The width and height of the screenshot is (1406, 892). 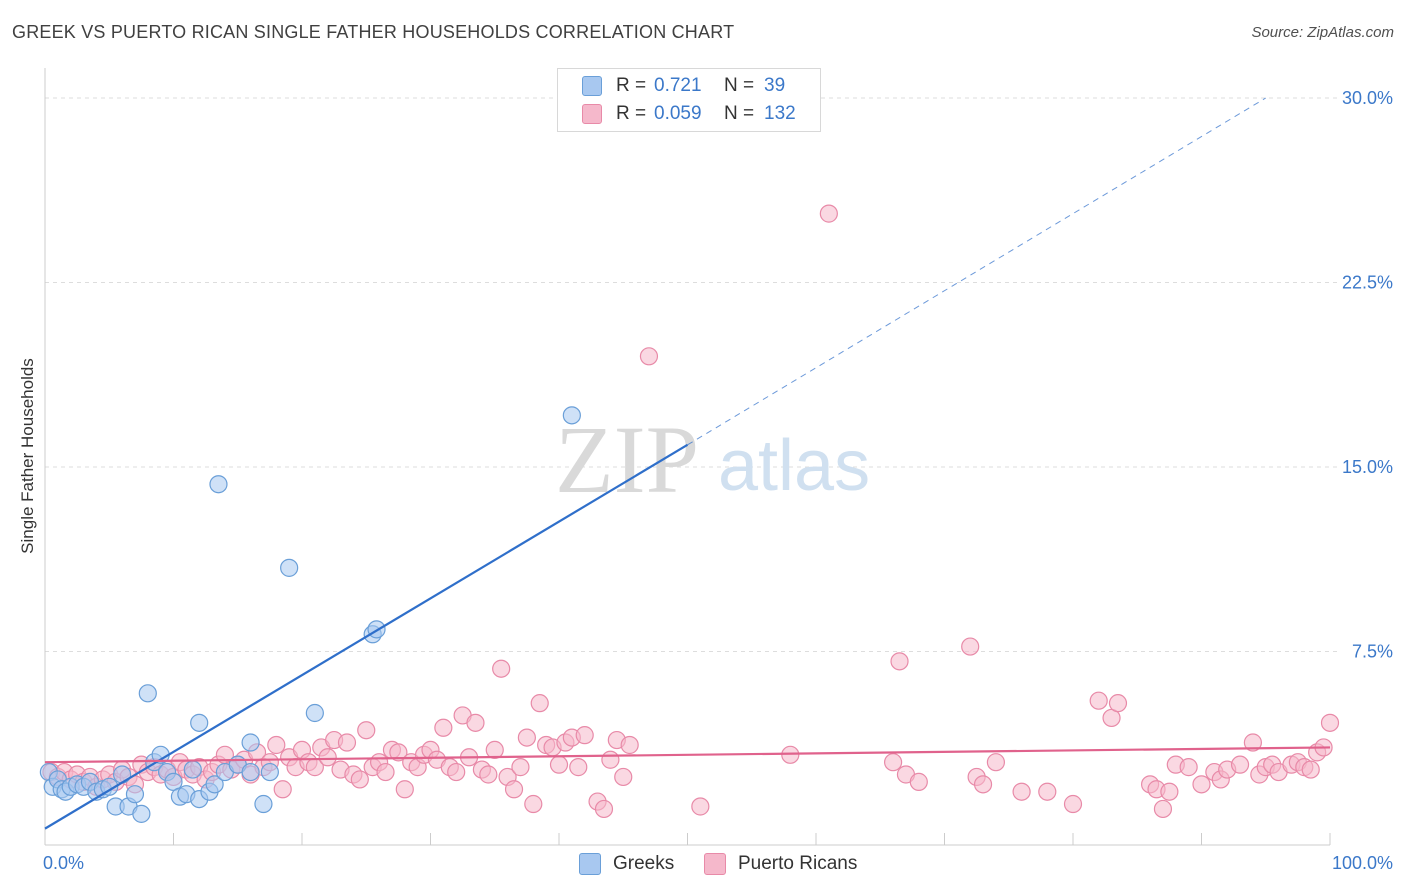 What do you see at coordinates (1362, 863) in the screenshot?
I see `x-tick-label: 100.0%` at bounding box center [1362, 863].